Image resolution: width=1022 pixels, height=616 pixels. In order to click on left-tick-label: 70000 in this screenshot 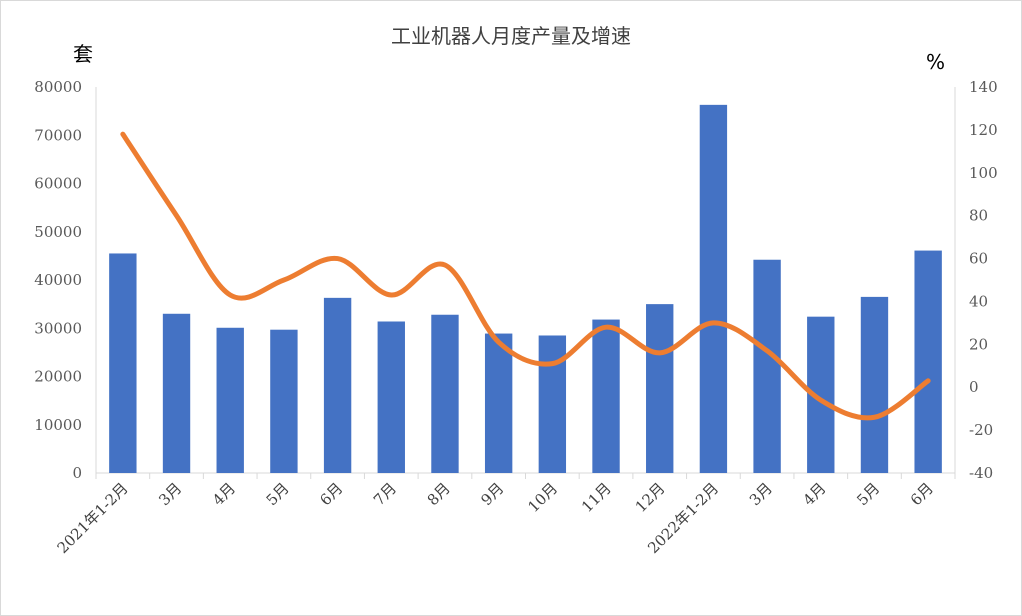, I will do `click(58, 135)`.